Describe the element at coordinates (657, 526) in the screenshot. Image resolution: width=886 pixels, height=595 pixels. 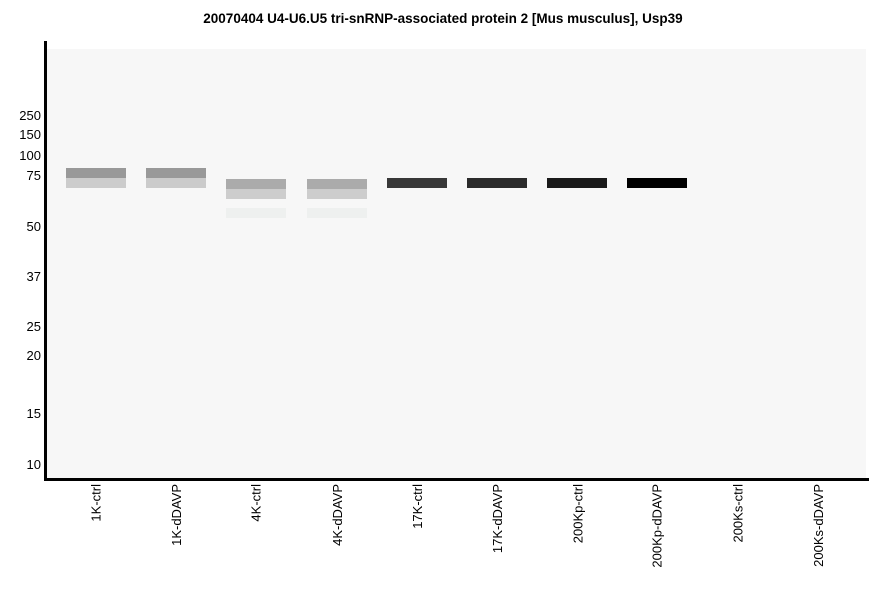
I see `lane-label-200Kp-dDAVP: 200Kp-dDAVP` at that location.